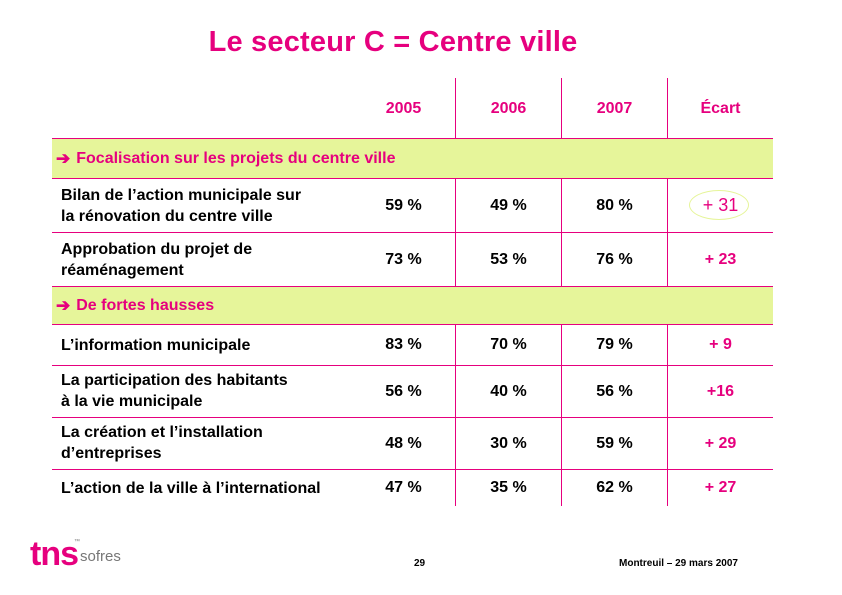 This screenshot has width=842, height=595. I want to click on value-cell: 80 %, so click(614, 205).